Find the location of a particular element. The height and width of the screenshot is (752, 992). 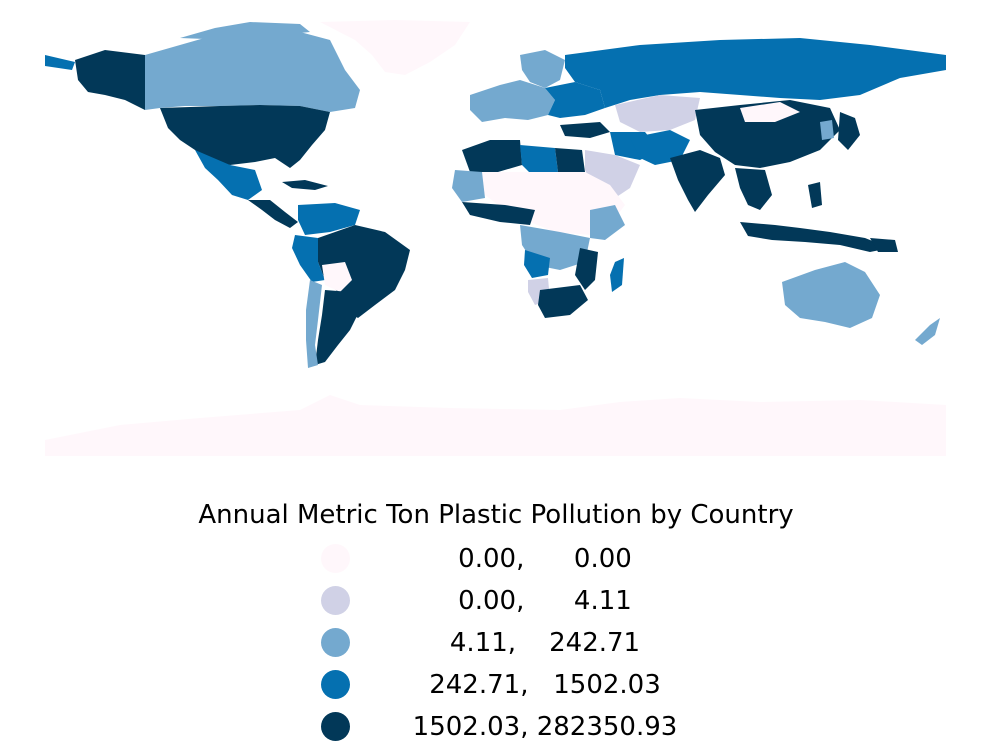

region-alaska-tip is located at coordinates (60, 62).